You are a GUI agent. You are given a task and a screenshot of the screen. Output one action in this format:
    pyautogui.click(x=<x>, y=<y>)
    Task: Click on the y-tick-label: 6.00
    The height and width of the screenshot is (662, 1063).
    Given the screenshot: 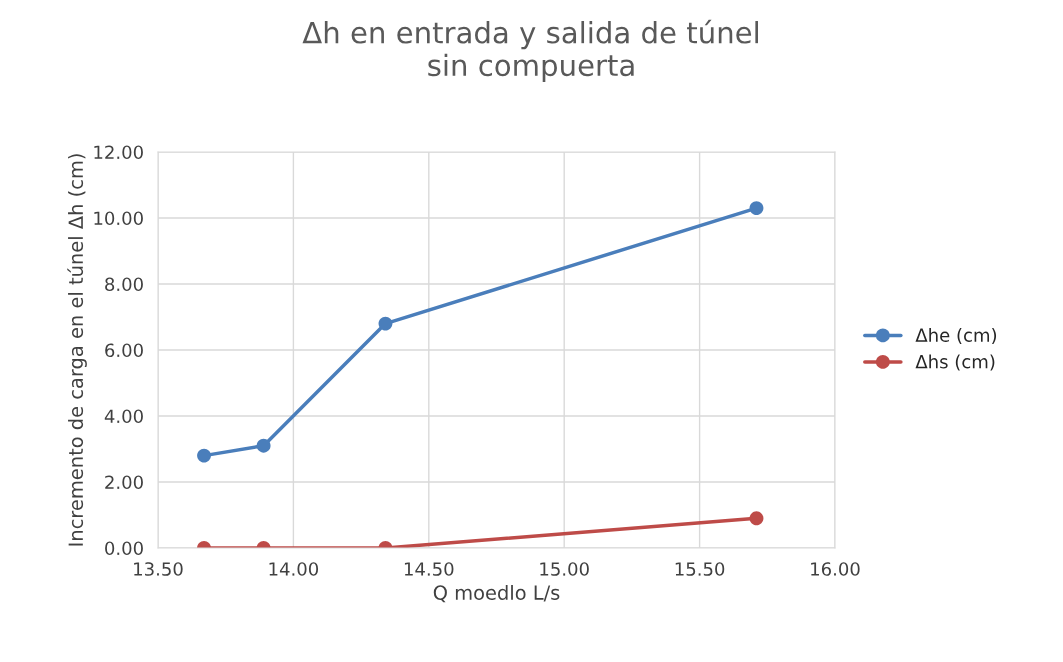 What is the action you would take?
    pyautogui.click(x=124, y=350)
    